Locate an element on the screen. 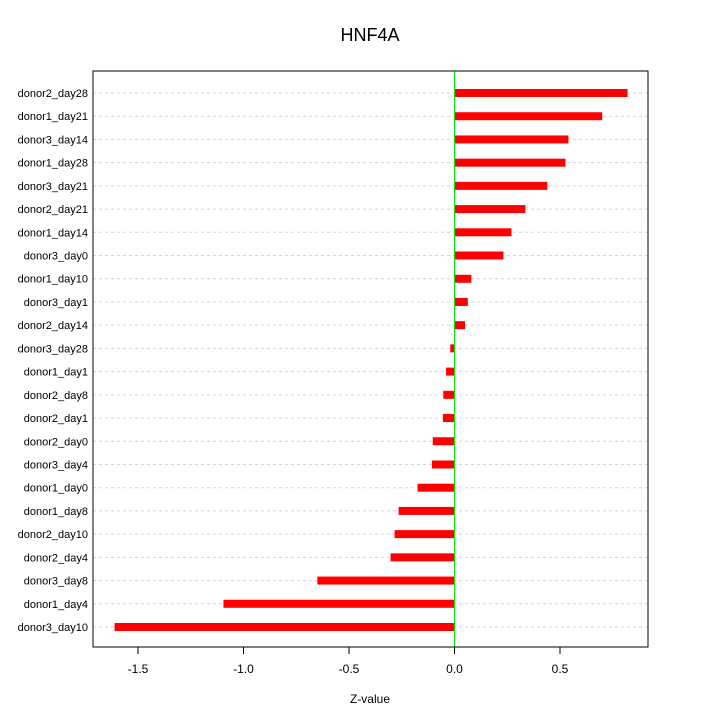 This screenshot has height=720, width=720. bar-donor1_day8 is located at coordinates (426, 510).